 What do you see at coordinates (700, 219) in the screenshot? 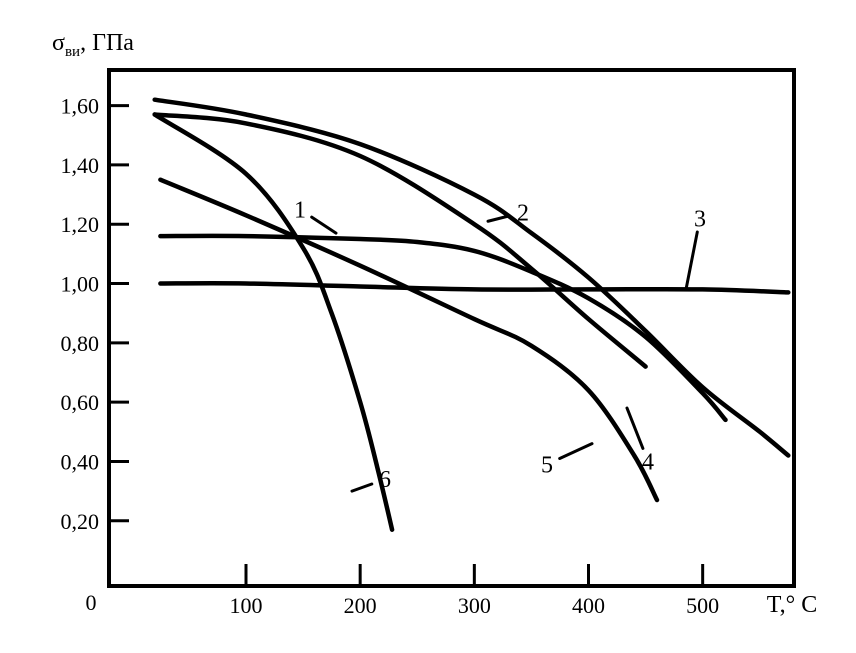
I see `curve-label-3: 3` at bounding box center [700, 219].